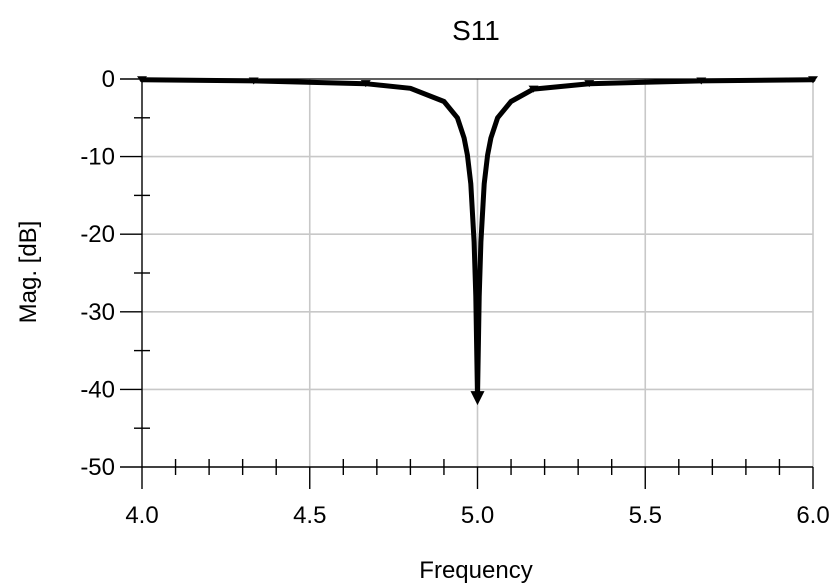  Describe the element at coordinates (475, 570) in the screenshot. I see `x-axis-title: Frequency` at that location.